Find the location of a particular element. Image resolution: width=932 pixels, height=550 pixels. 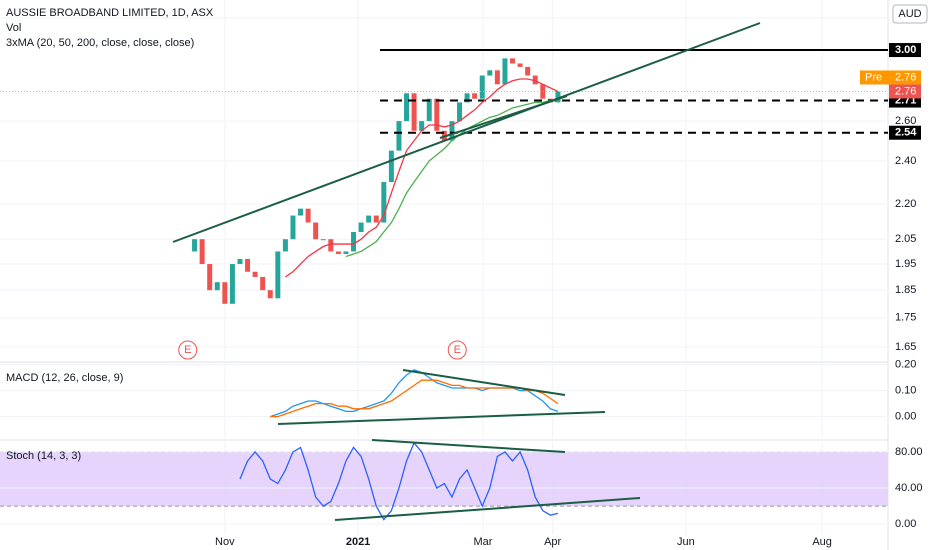

chart-title: AUSSIE BROADBAND LIMITED, 1D, ASX is located at coordinates (110, 13).